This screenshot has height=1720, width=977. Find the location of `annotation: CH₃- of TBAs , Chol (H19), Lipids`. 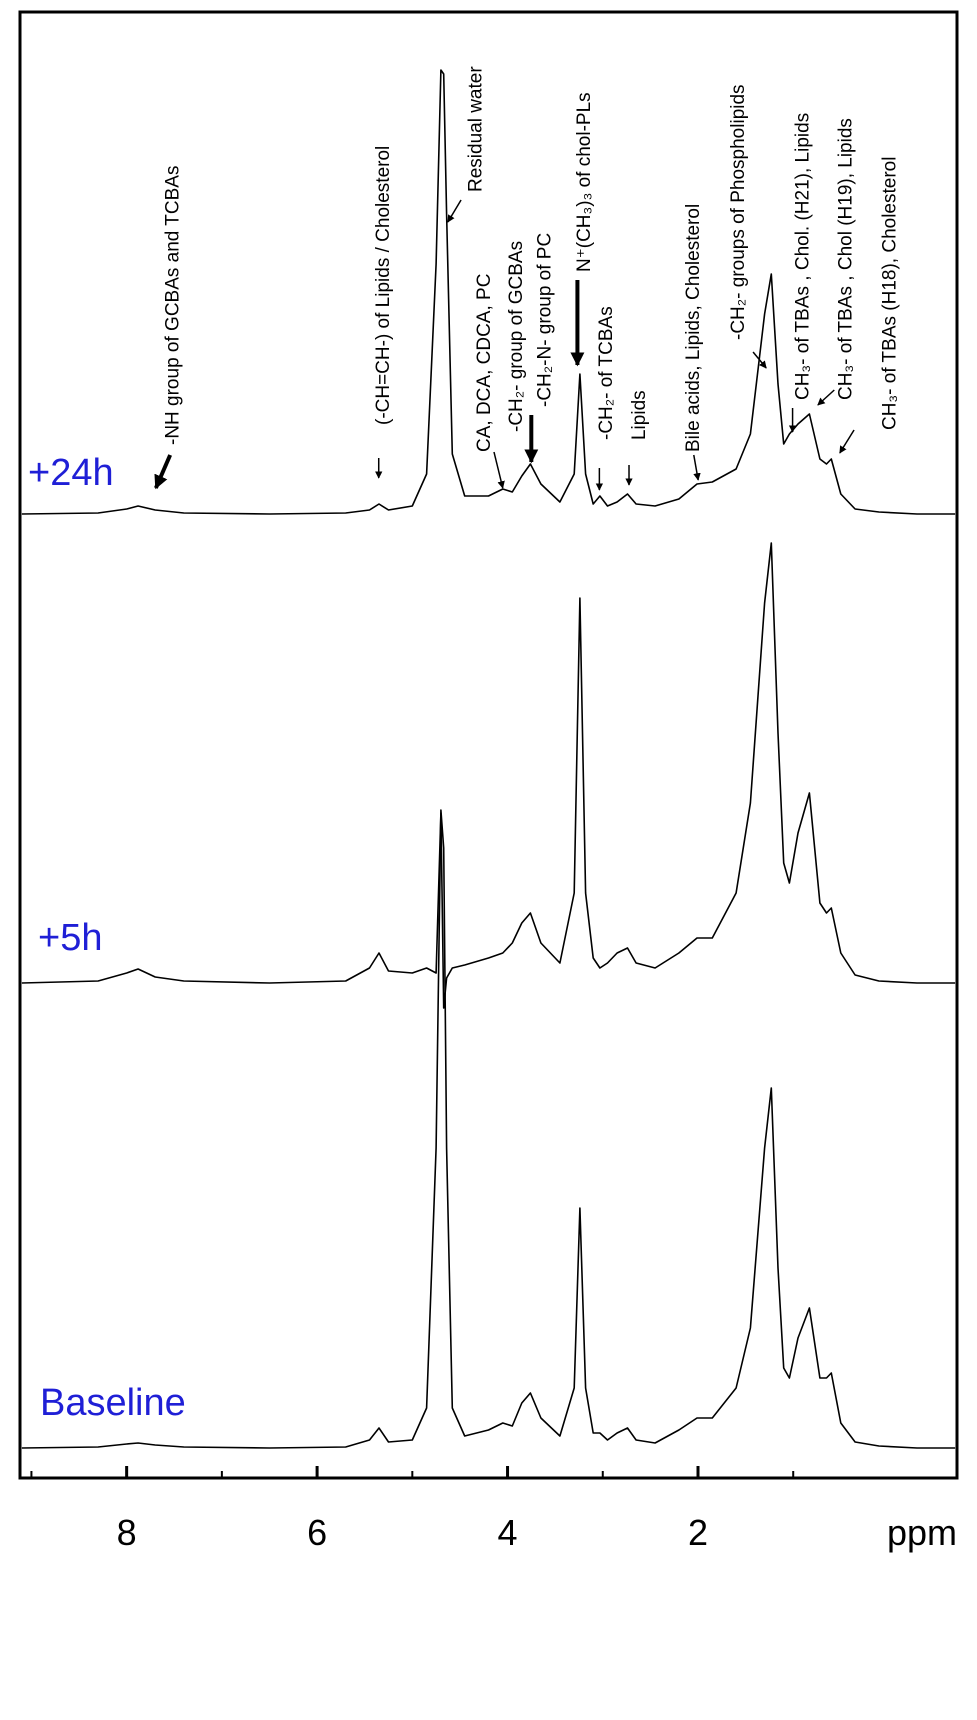

annotation: CH₃- of TBAs , Chol (H19), Lipids is located at coordinates (845, 259).